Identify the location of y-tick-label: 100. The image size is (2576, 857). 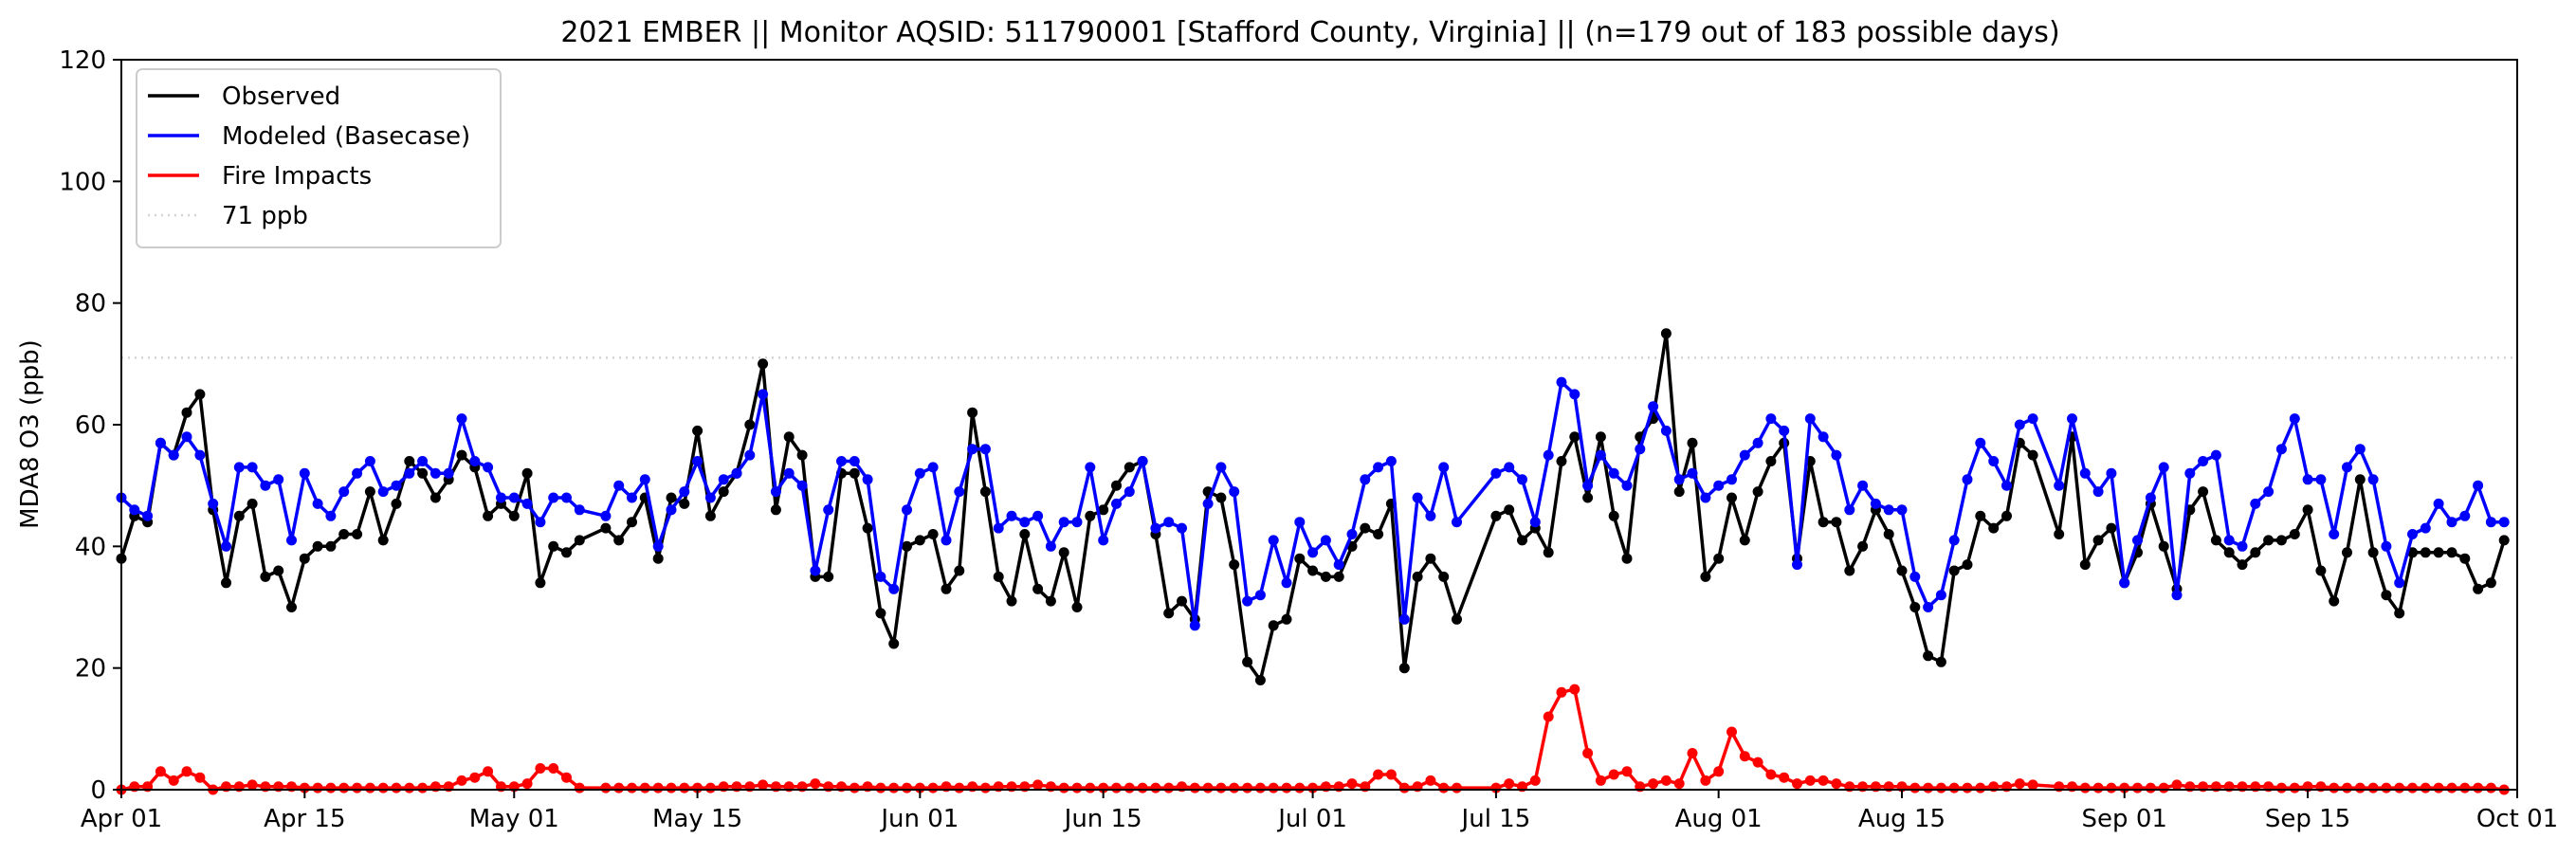
(82, 182).